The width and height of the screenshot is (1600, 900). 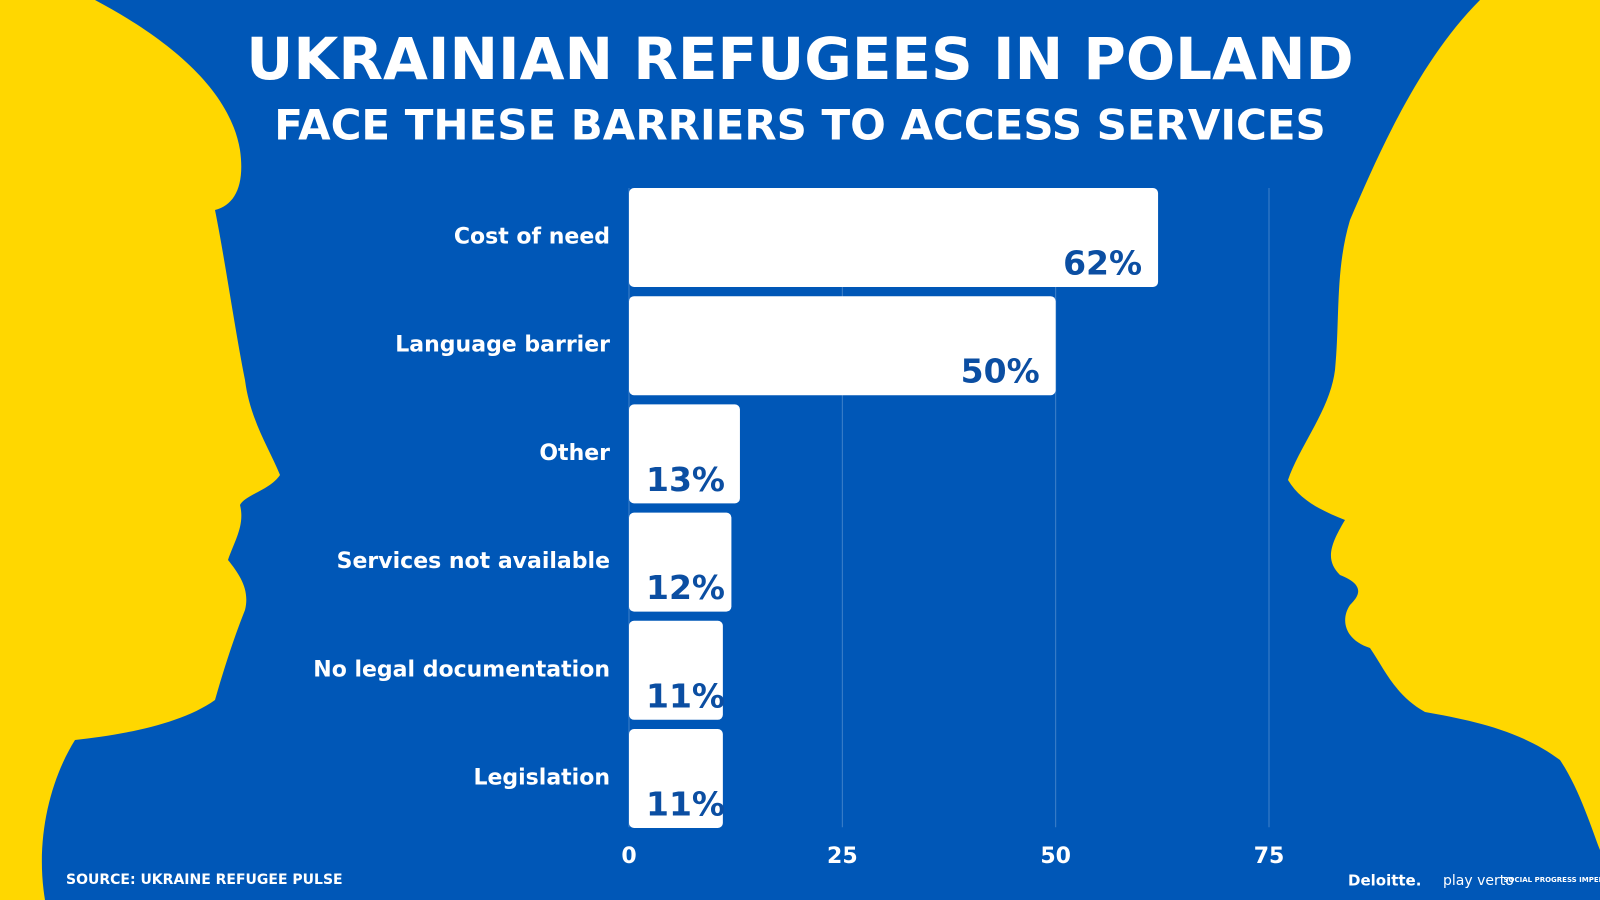 I want to click on logo: Deloitte., so click(x=1384, y=881).